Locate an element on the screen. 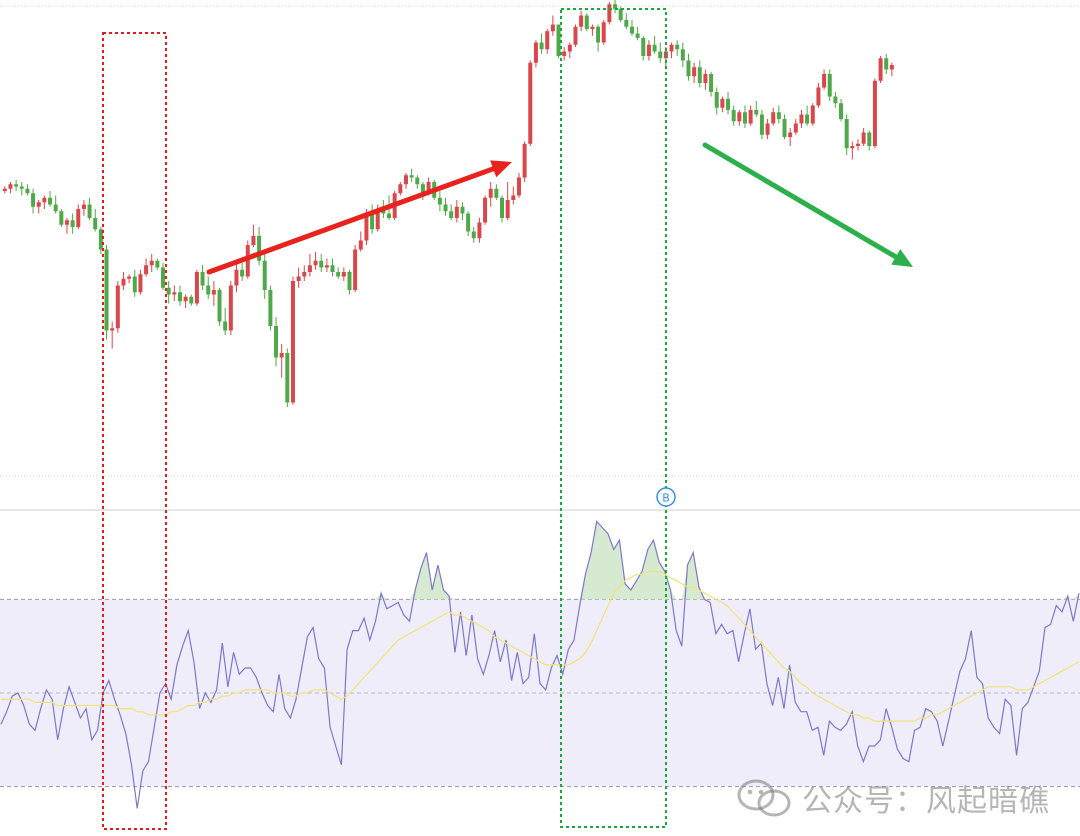 The height and width of the screenshot is (836, 1080). downtrend-arrow-head is located at coordinates (902, 258).